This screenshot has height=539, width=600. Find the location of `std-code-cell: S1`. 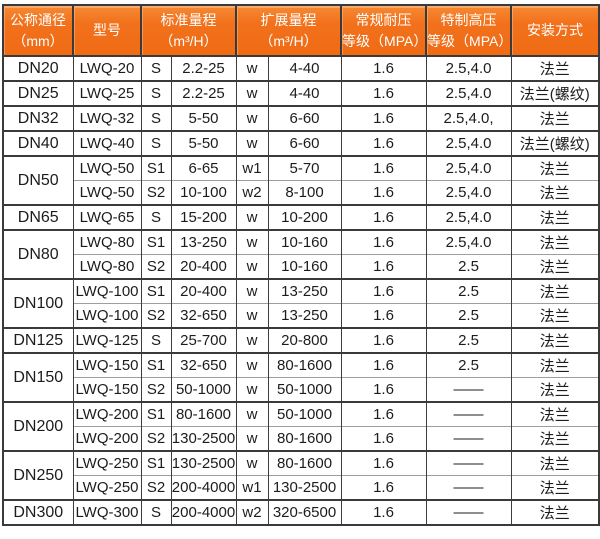

std-code-cell: S1 is located at coordinates (156, 463).